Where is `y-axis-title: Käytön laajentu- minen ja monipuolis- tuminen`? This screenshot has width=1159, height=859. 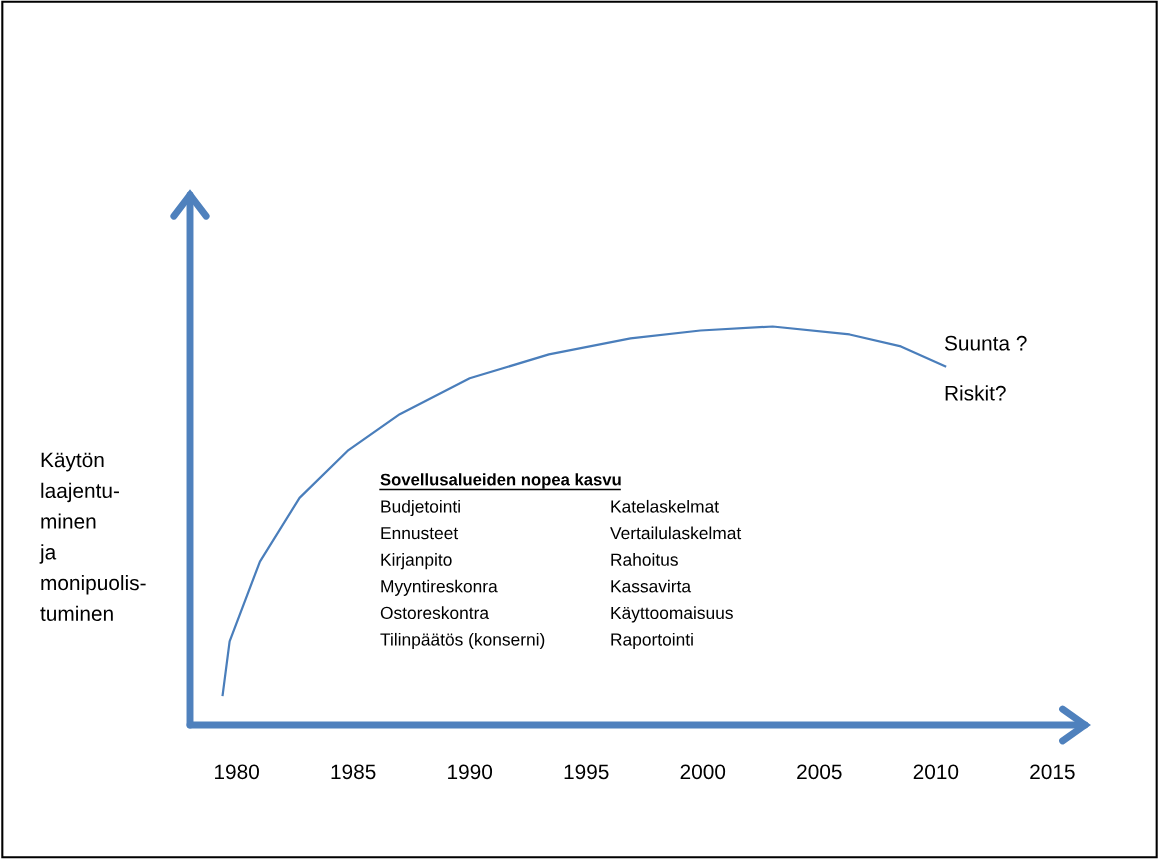 y-axis-title: Käytön laajentu- minen ja monipuolis- tuminen is located at coordinates (92, 537).